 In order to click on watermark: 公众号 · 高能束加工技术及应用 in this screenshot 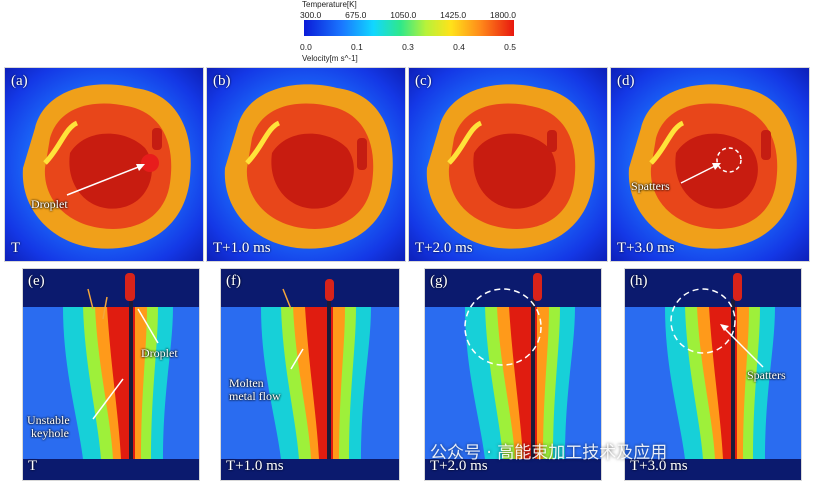, I will do `click(549, 453)`.